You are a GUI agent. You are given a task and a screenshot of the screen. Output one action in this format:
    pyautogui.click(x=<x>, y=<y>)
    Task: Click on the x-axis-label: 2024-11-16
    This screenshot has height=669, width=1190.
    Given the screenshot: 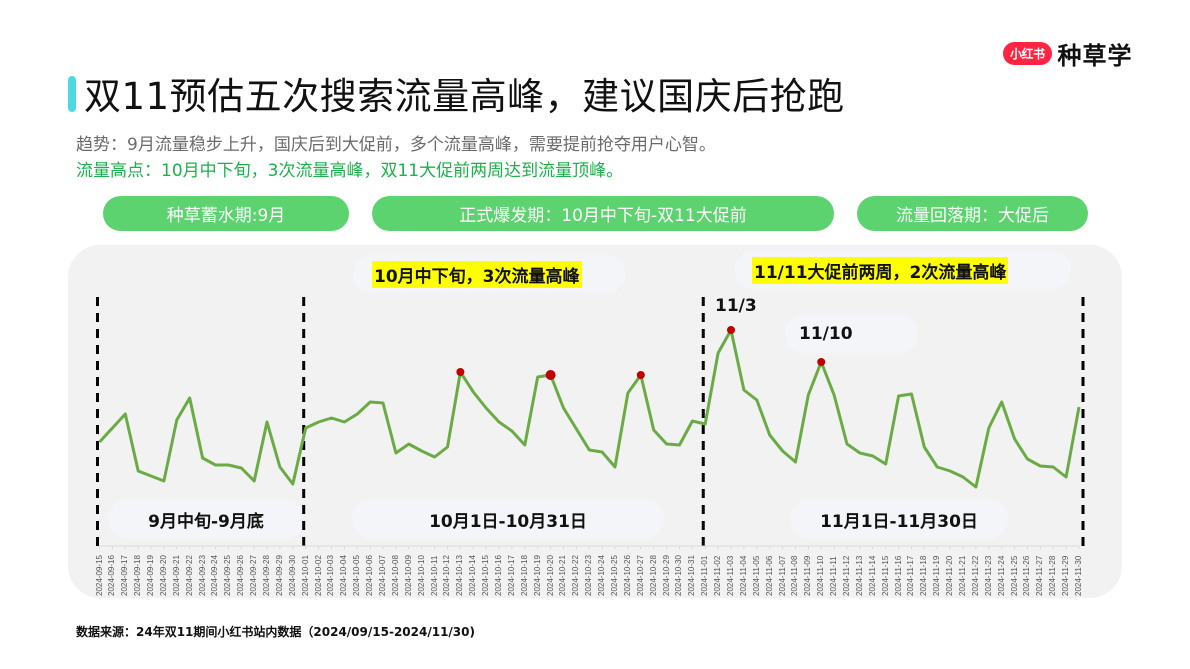 What is the action you would take?
    pyautogui.click(x=898, y=575)
    